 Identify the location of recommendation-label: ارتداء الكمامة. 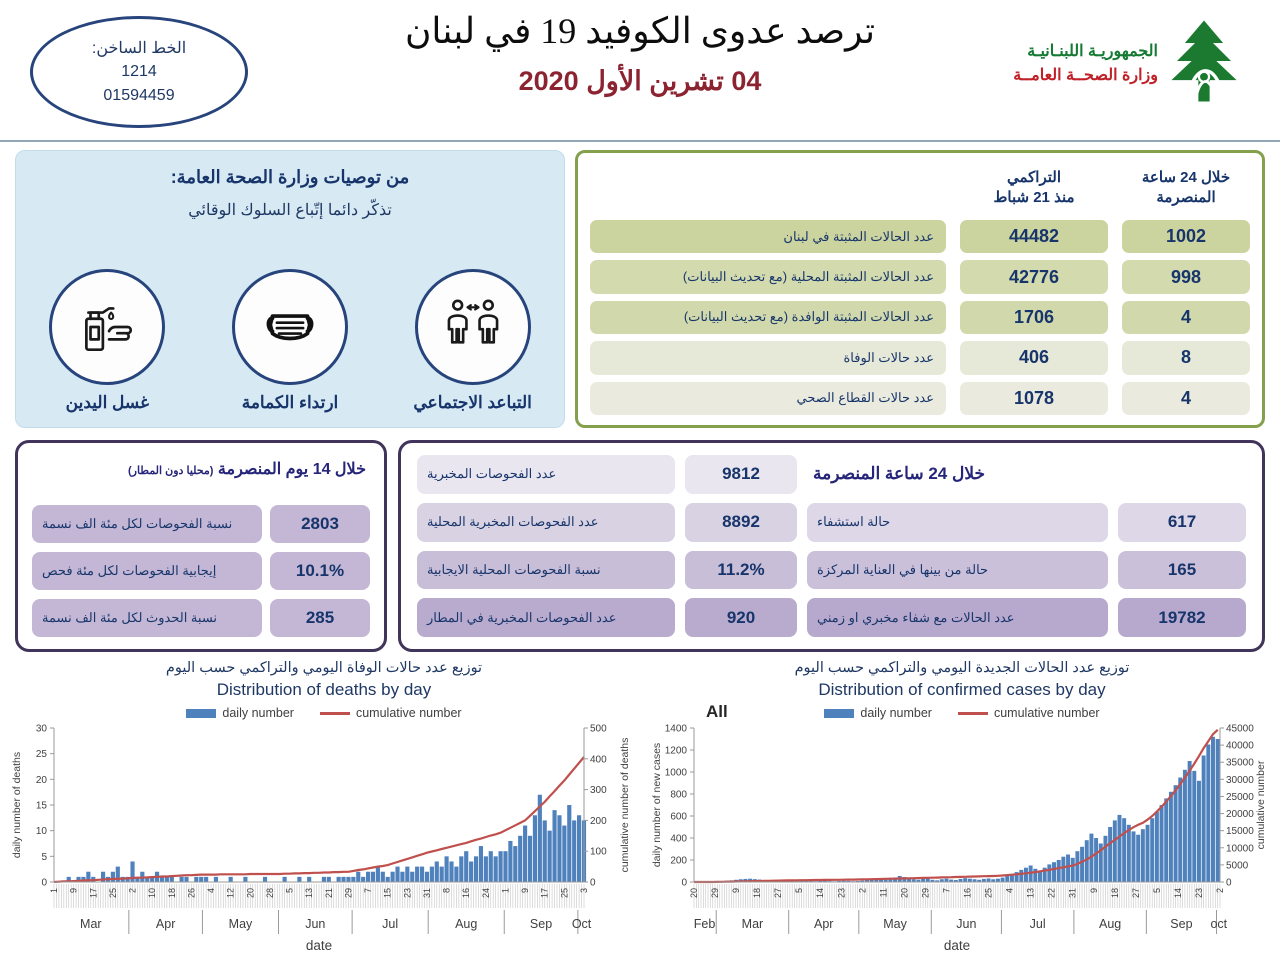
(290, 402).